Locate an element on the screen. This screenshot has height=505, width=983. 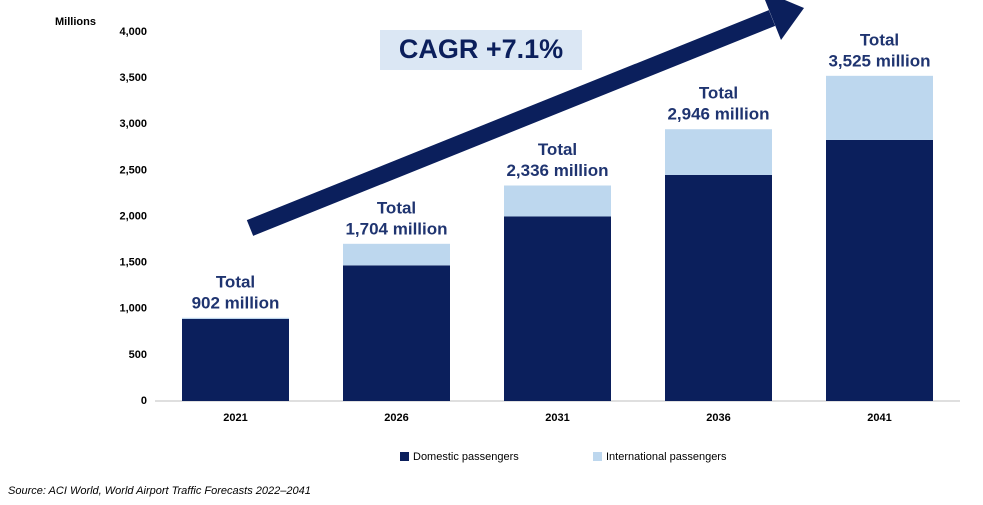
x-tick-label: 2031 is located at coordinates (557, 418).